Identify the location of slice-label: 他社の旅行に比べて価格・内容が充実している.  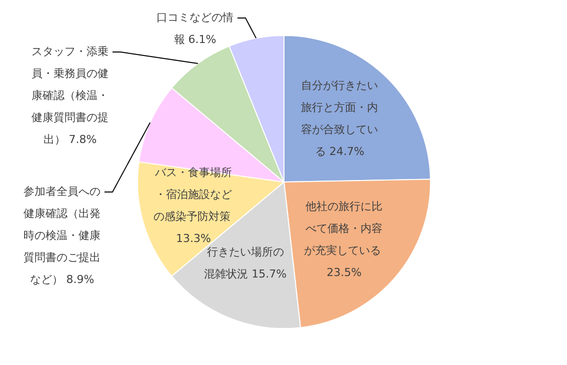
(344, 228).